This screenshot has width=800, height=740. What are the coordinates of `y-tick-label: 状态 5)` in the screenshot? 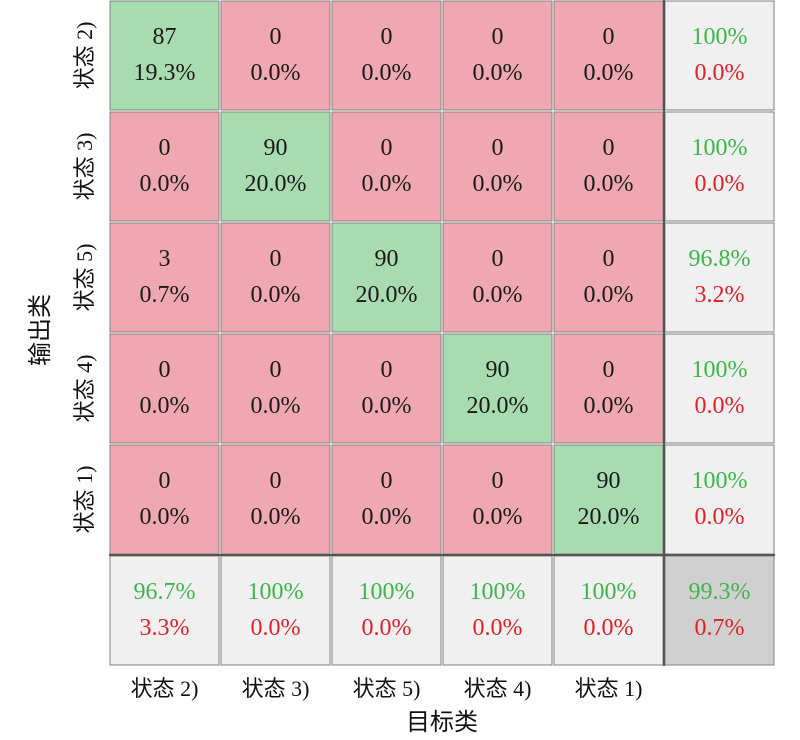 It's located at (84, 278).